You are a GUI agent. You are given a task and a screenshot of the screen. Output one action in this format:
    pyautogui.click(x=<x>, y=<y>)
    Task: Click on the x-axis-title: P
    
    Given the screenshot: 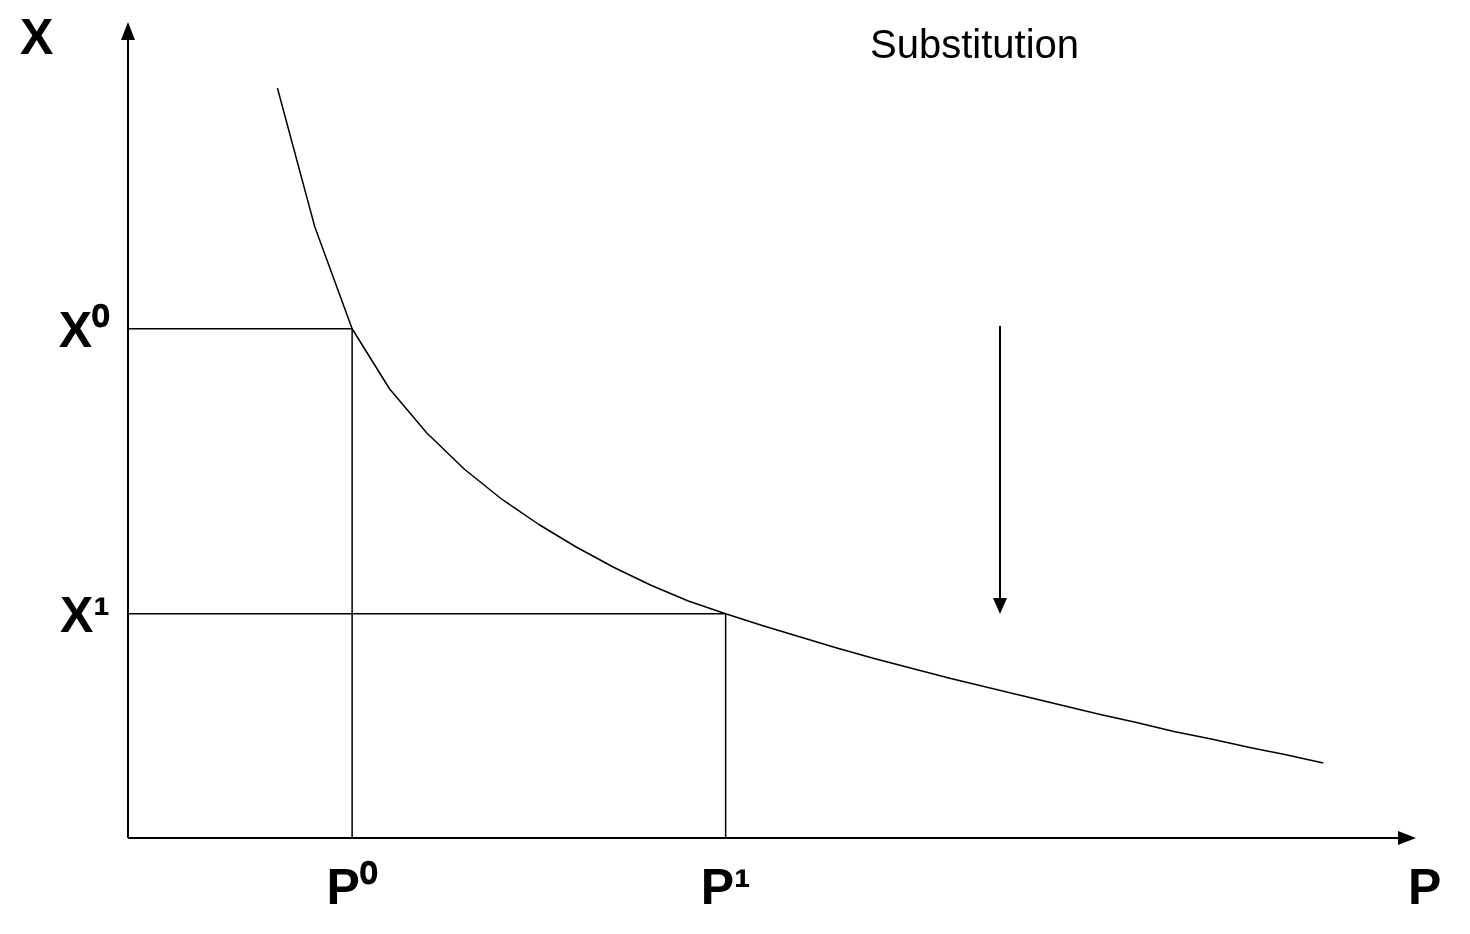 What is the action you would take?
    pyautogui.click(x=1425, y=887)
    